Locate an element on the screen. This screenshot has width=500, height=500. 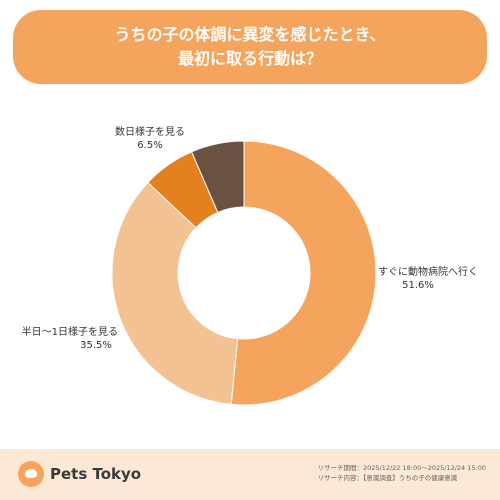
research-content: リサーチ内容：【意識調査】うちの子の健康意識 is located at coordinates (387, 478).